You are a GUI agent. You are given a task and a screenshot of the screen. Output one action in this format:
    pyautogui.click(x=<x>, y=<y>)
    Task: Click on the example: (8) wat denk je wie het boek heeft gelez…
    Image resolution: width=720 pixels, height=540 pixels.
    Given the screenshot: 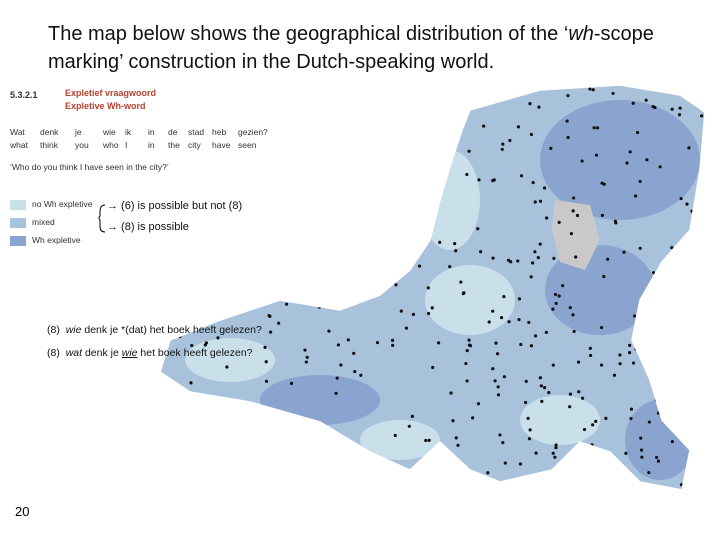 What is the action you would take?
    pyautogui.click(x=150, y=353)
    